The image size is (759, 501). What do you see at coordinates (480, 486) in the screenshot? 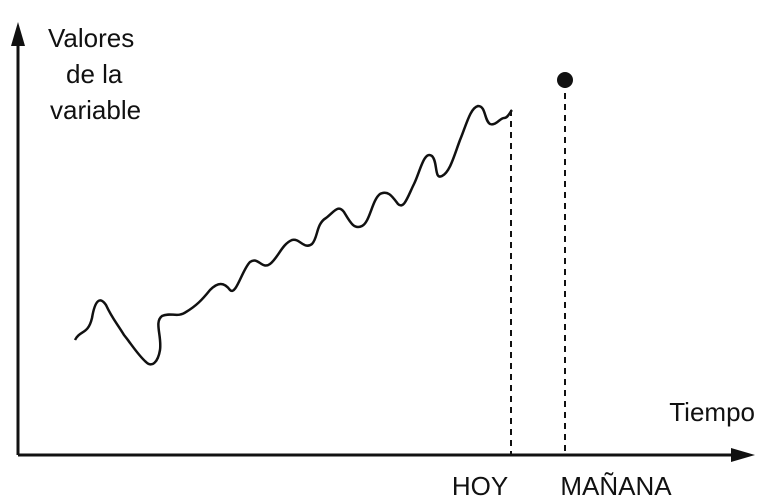
I see `today-label: HOY` at bounding box center [480, 486].